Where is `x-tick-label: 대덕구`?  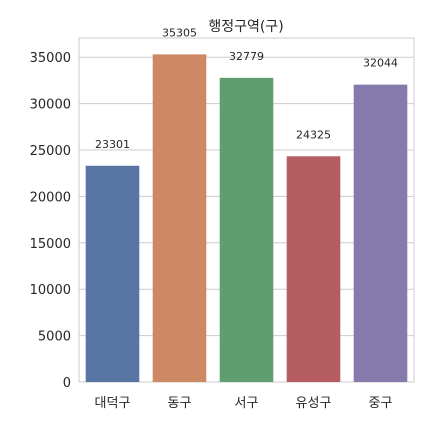
x-tick-label: 대덕구 is located at coordinates (113, 403).